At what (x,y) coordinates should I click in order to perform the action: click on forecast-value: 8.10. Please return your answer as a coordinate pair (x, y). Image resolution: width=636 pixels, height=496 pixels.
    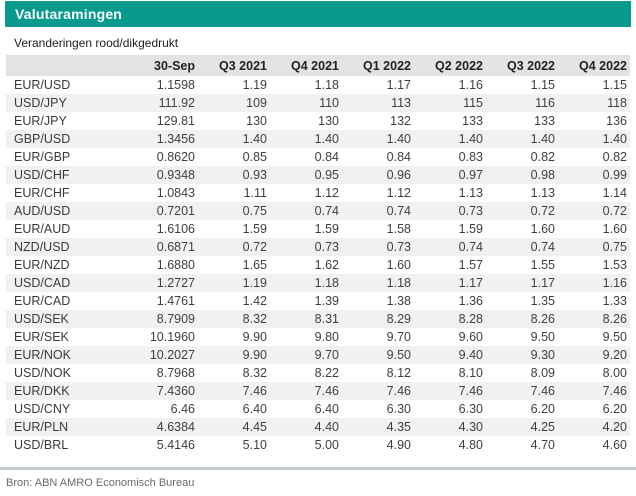
    Looking at the image, I should click on (470, 373).